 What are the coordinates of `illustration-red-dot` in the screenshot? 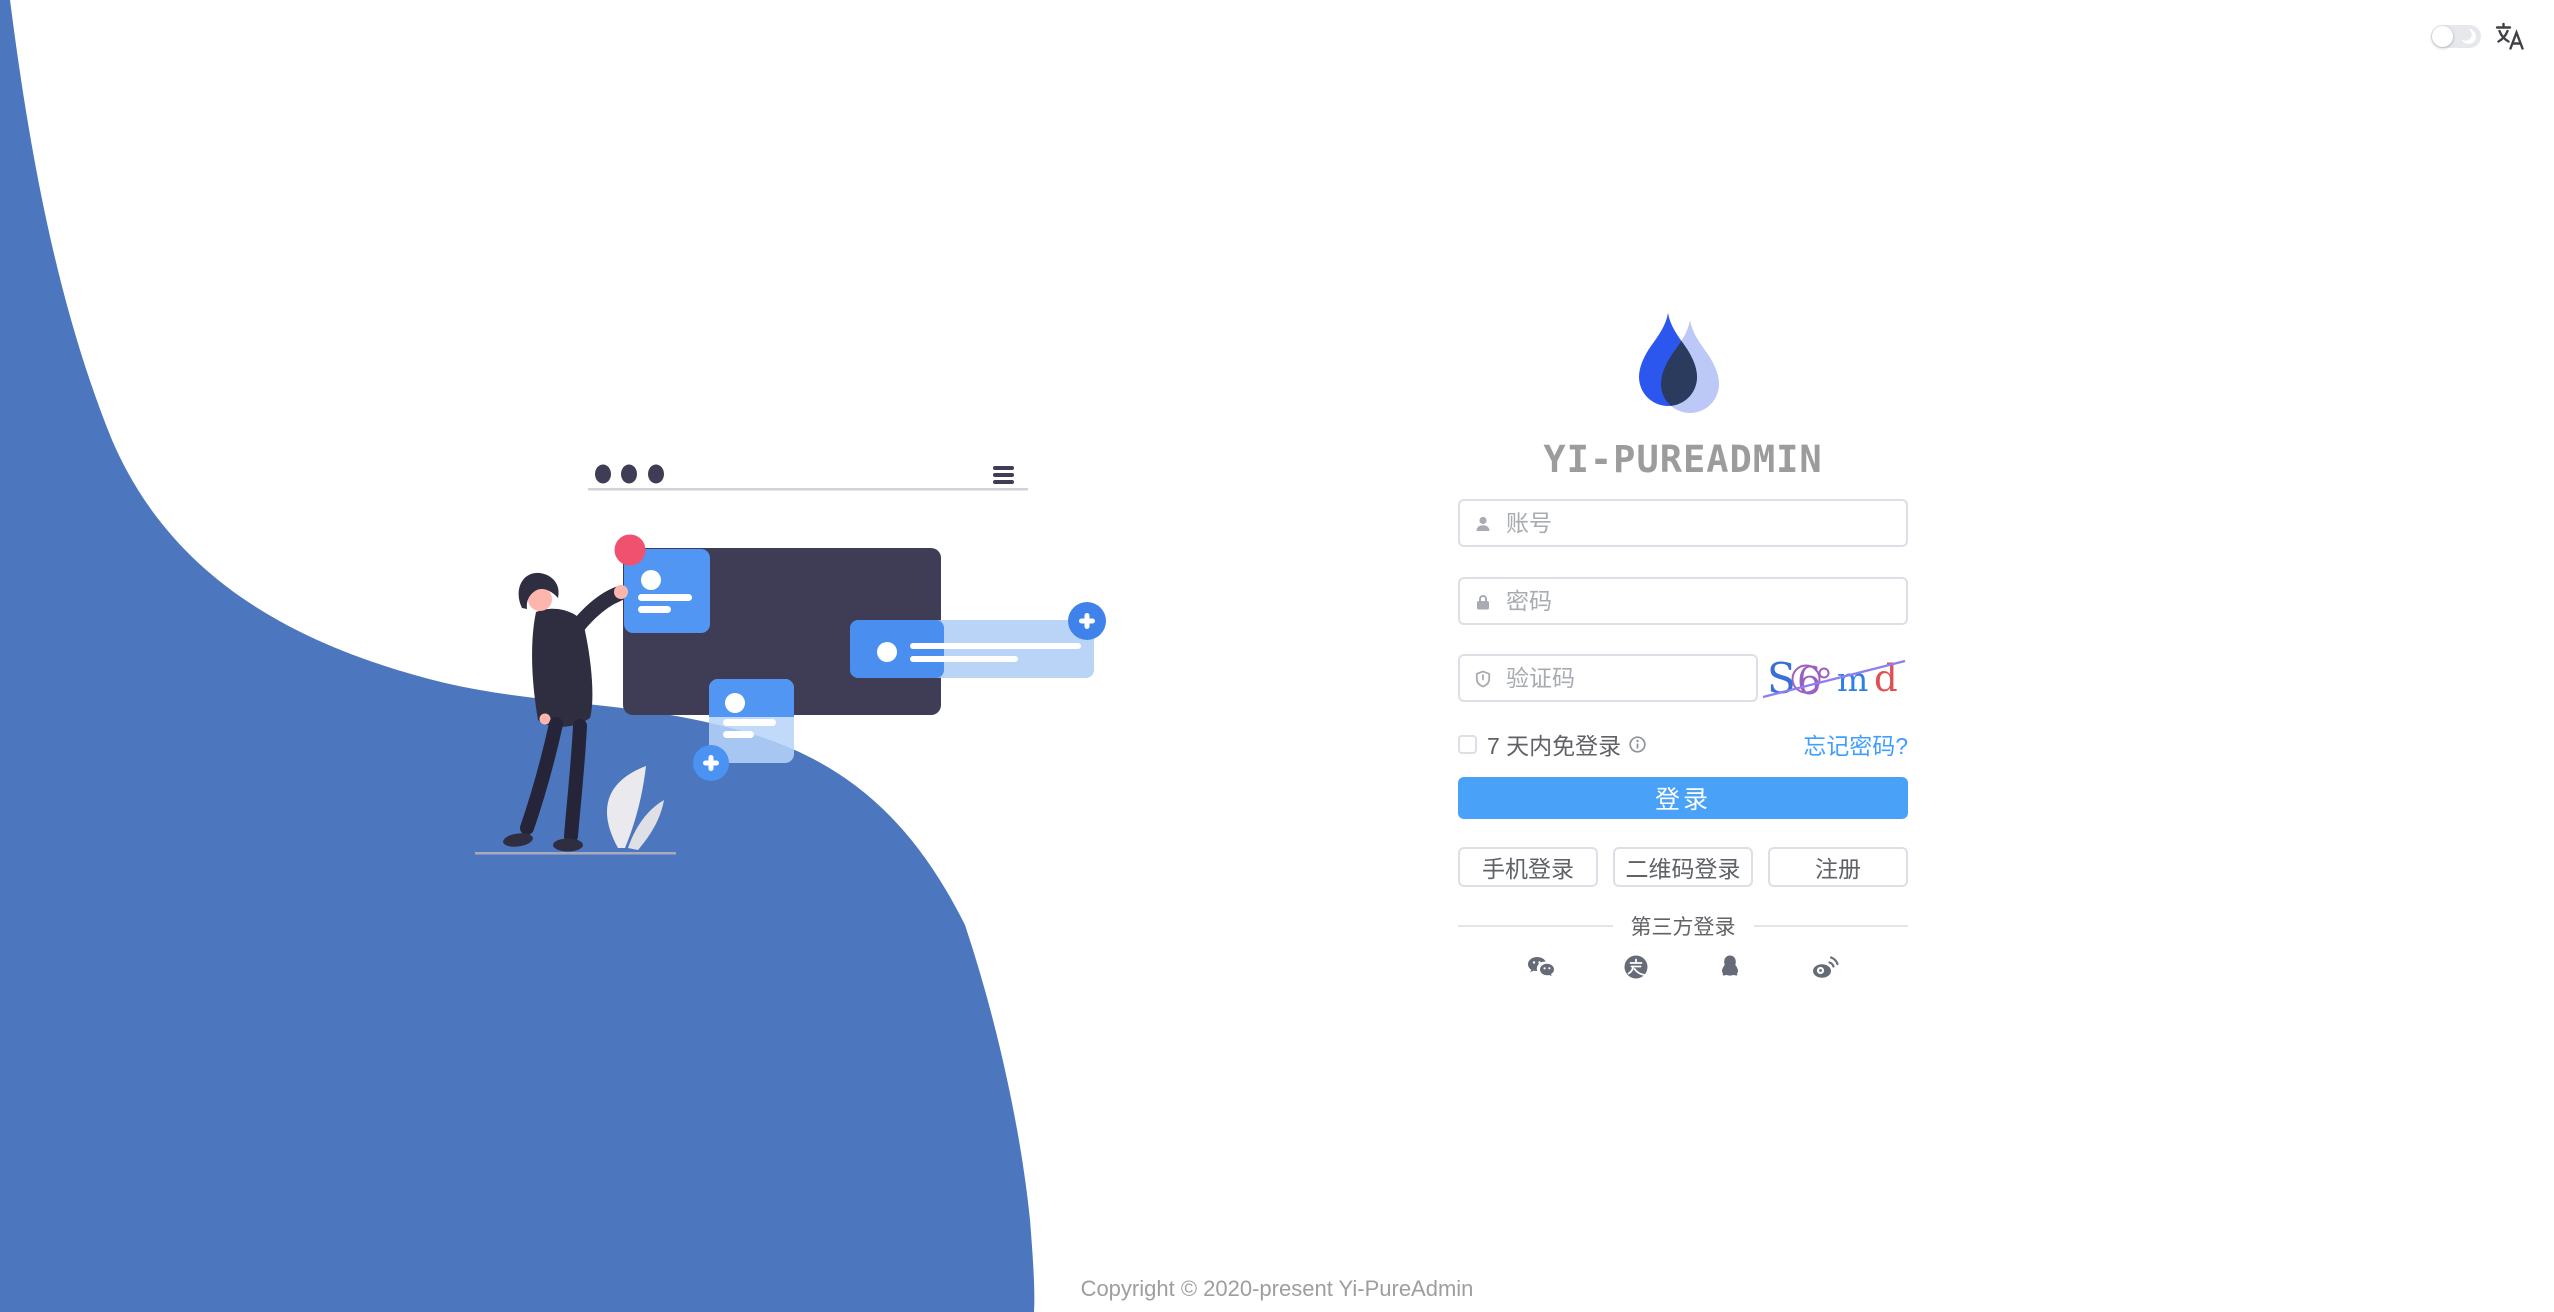 It's located at (630, 550).